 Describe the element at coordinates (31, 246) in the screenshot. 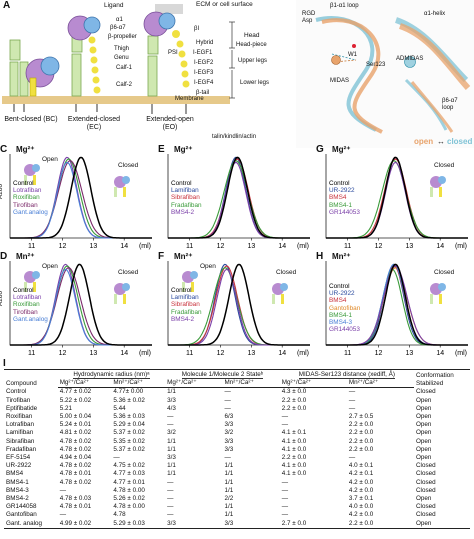

I see `x-tick-label: 11` at that location.